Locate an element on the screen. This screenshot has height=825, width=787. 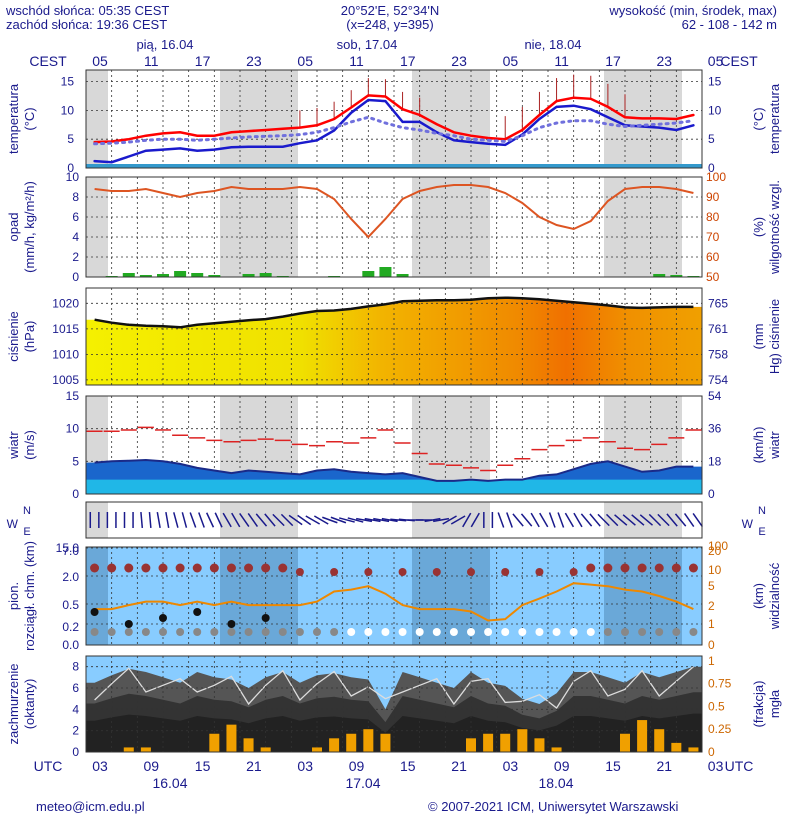
visibility-ytick-right: 1 is located at coordinates (711, 624).